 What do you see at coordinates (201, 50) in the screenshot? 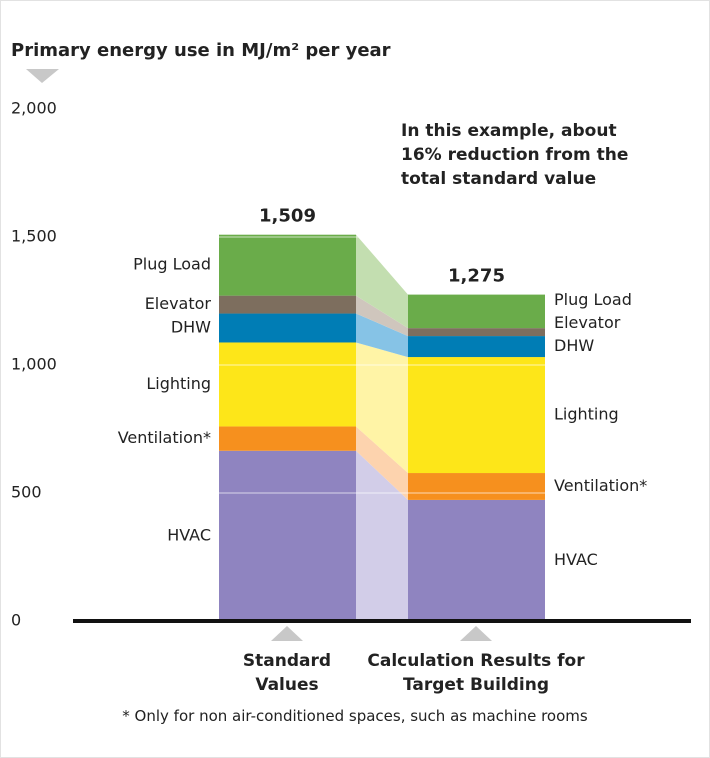
I see `chart-title: Primary energy use in MJ/m² per year` at bounding box center [201, 50].